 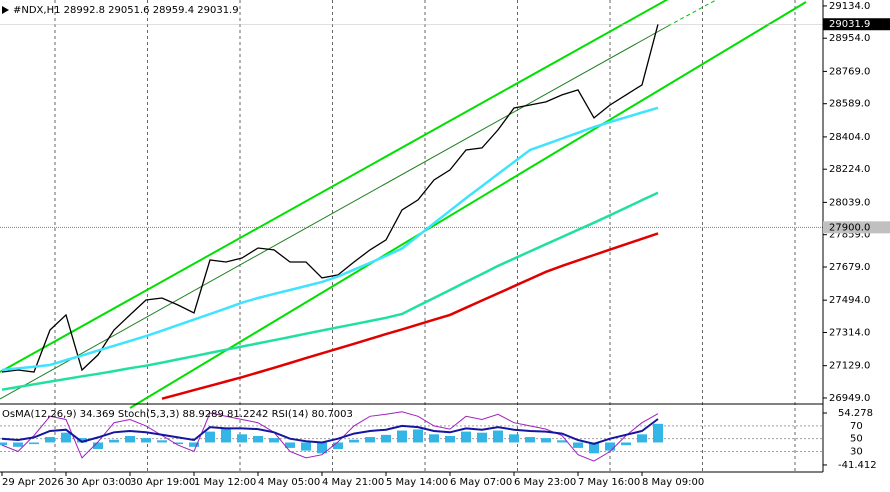 What do you see at coordinates (849, 300) in the screenshot?
I see `y-tick-label: 27494.0` at bounding box center [849, 300].